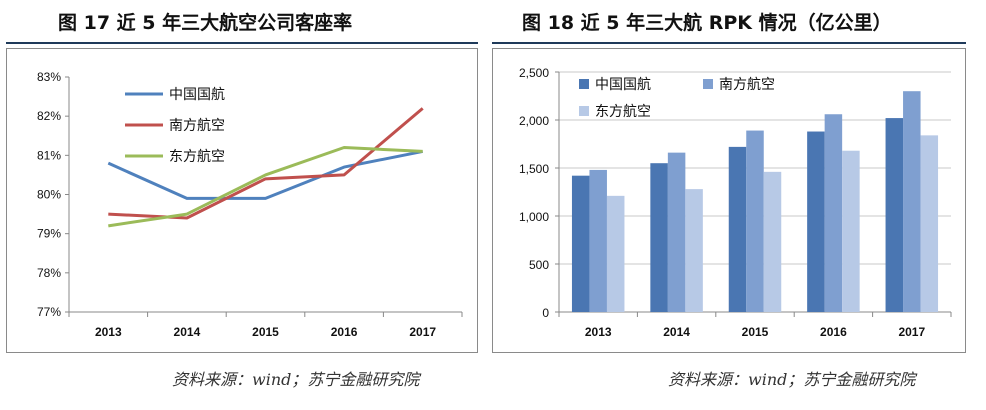 The image size is (986, 410). What do you see at coordinates (49, 234) in the screenshot?
I see `y-tick-label: 79%` at bounding box center [49, 234].